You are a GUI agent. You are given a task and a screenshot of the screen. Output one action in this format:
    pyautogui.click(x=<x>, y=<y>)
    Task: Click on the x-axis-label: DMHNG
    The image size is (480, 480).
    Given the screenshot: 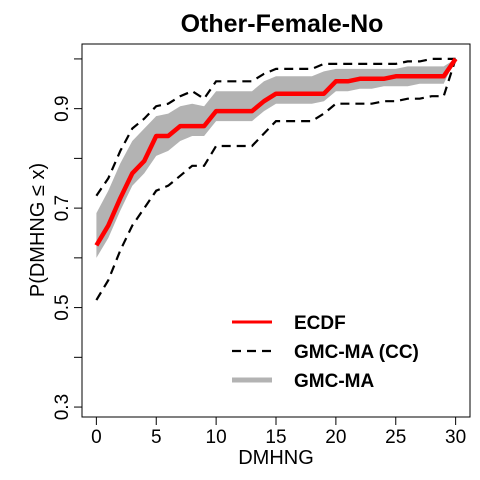 What is the action you would take?
    pyautogui.click(x=276, y=458)
    